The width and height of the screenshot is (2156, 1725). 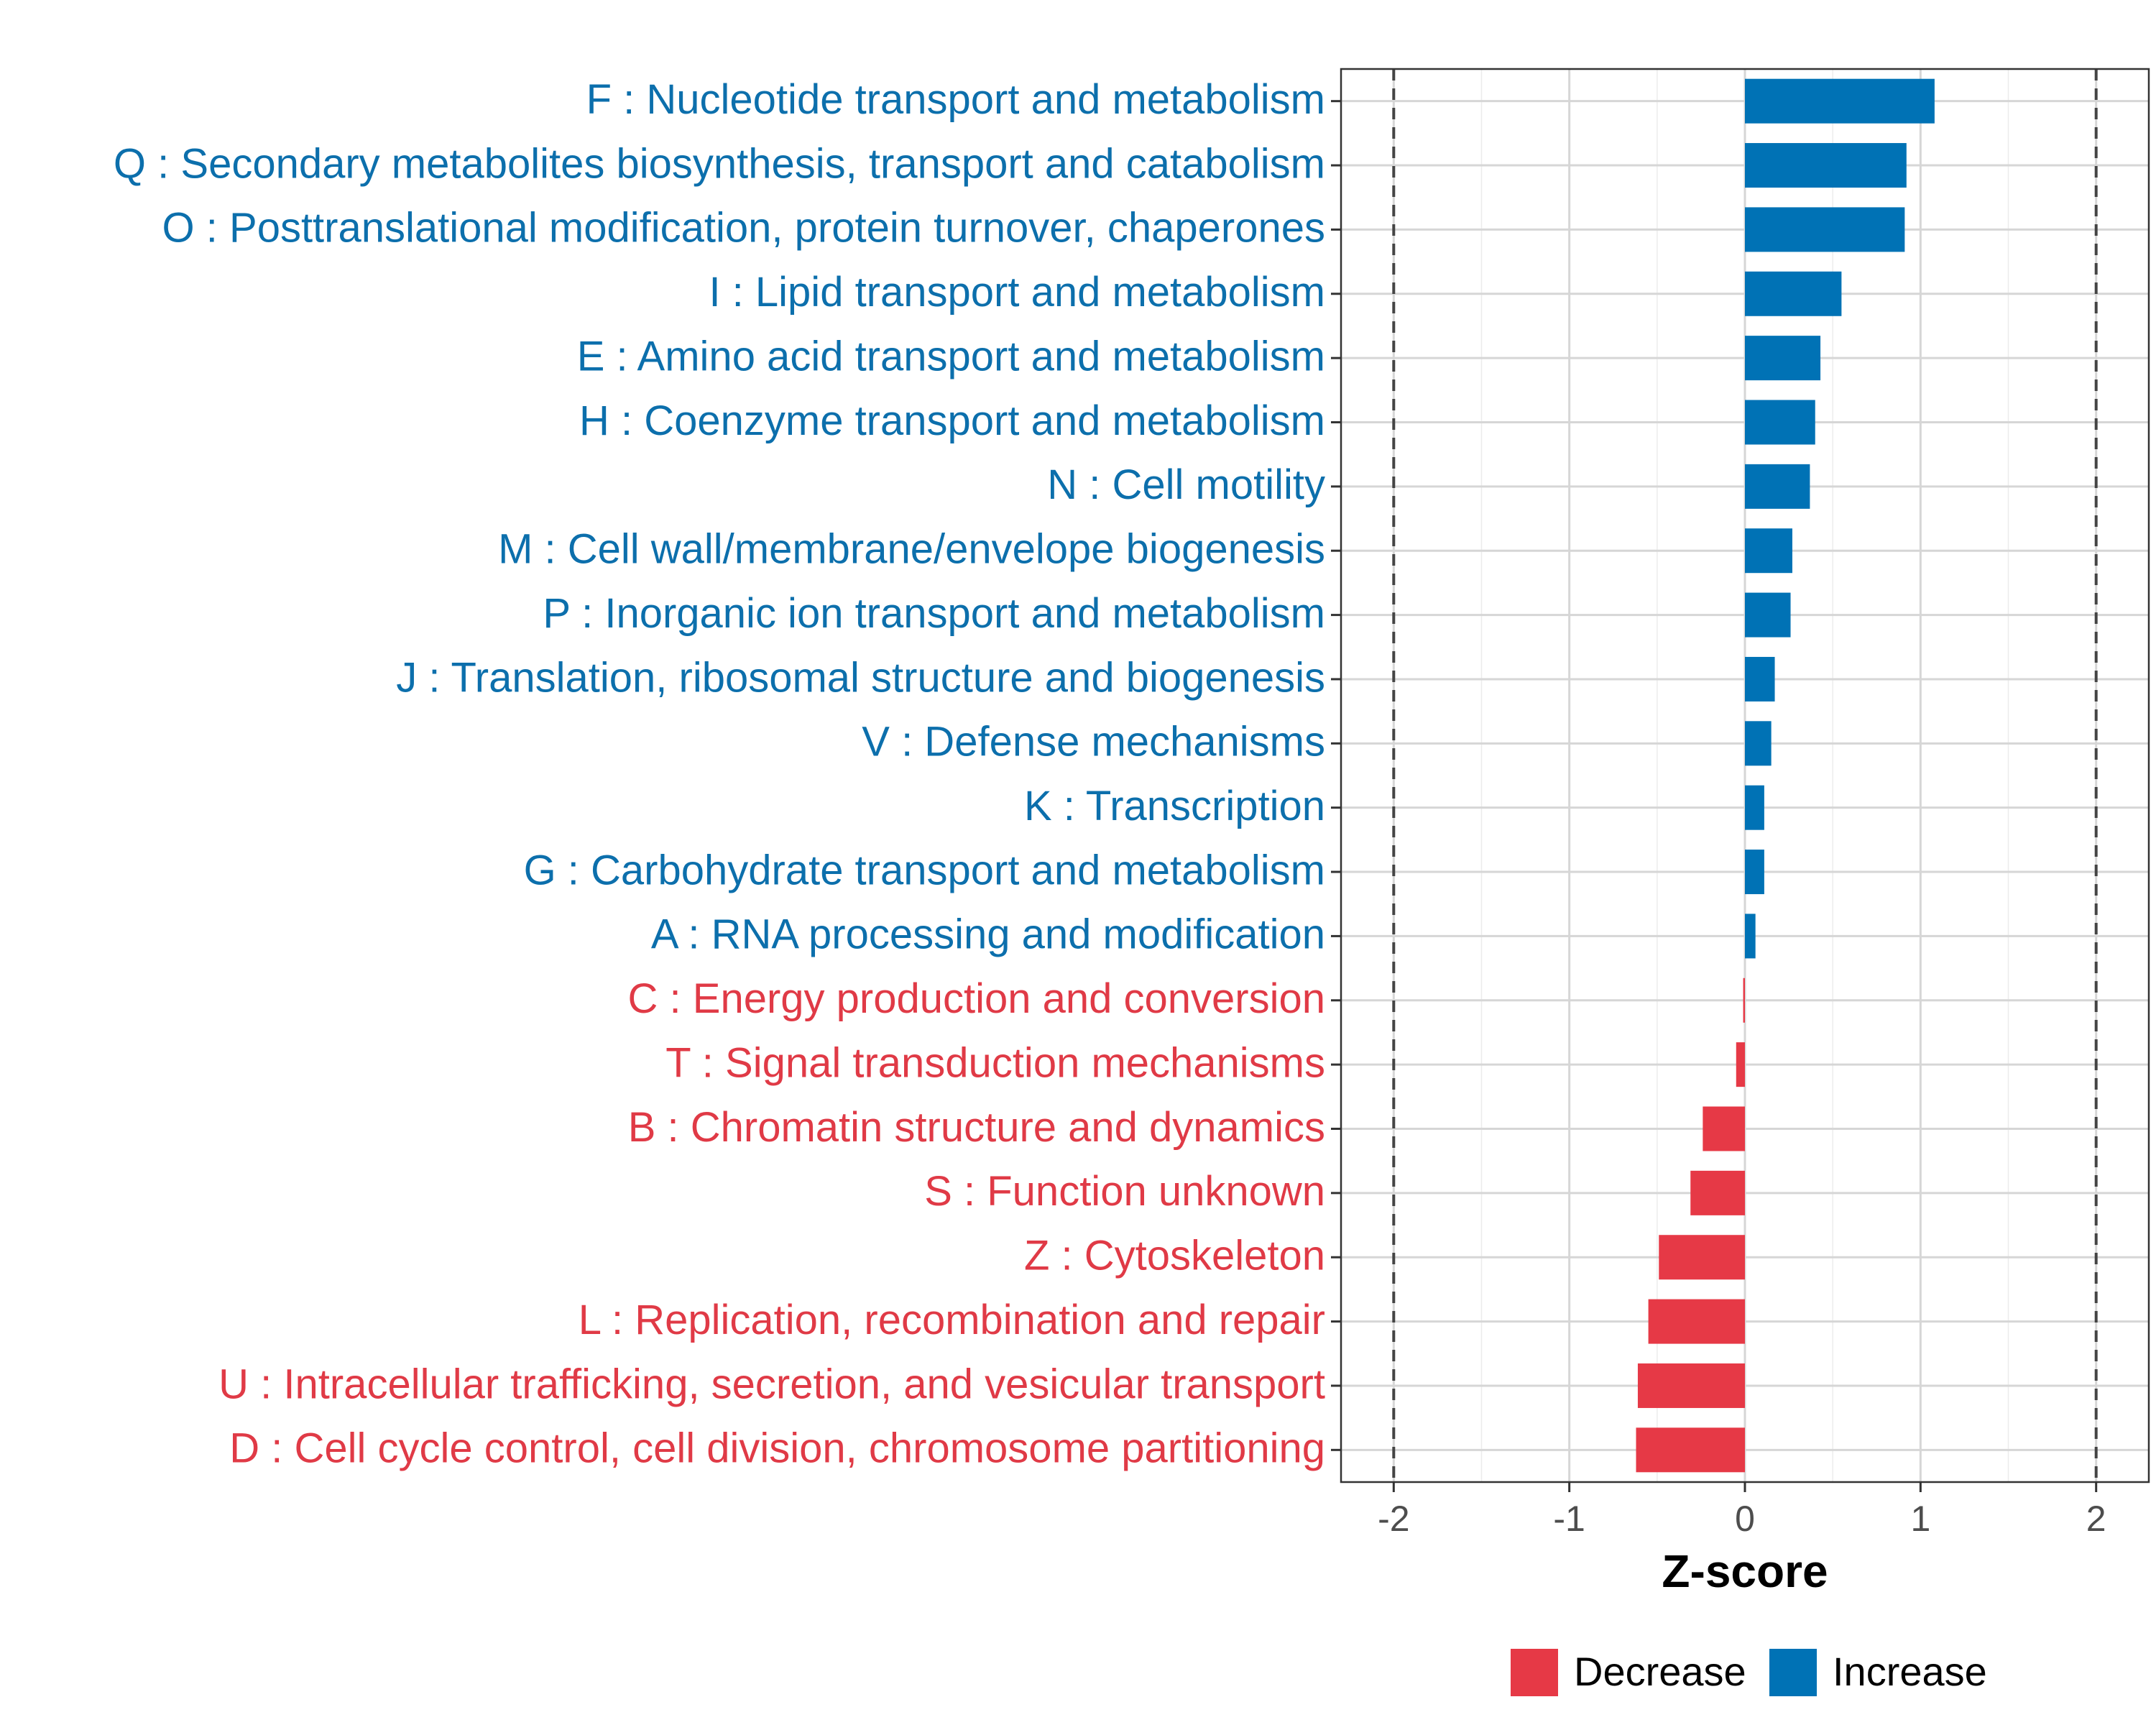 I want to click on legend: Decrease Increase, so click(x=1749, y=1672).